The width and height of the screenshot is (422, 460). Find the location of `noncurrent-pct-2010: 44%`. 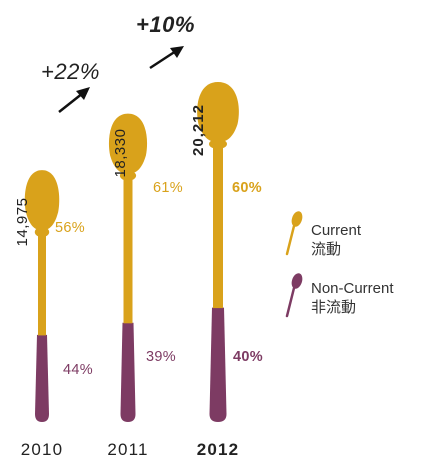

noncurrent-pct-2010: 44% is located at coordinates (78, 370).